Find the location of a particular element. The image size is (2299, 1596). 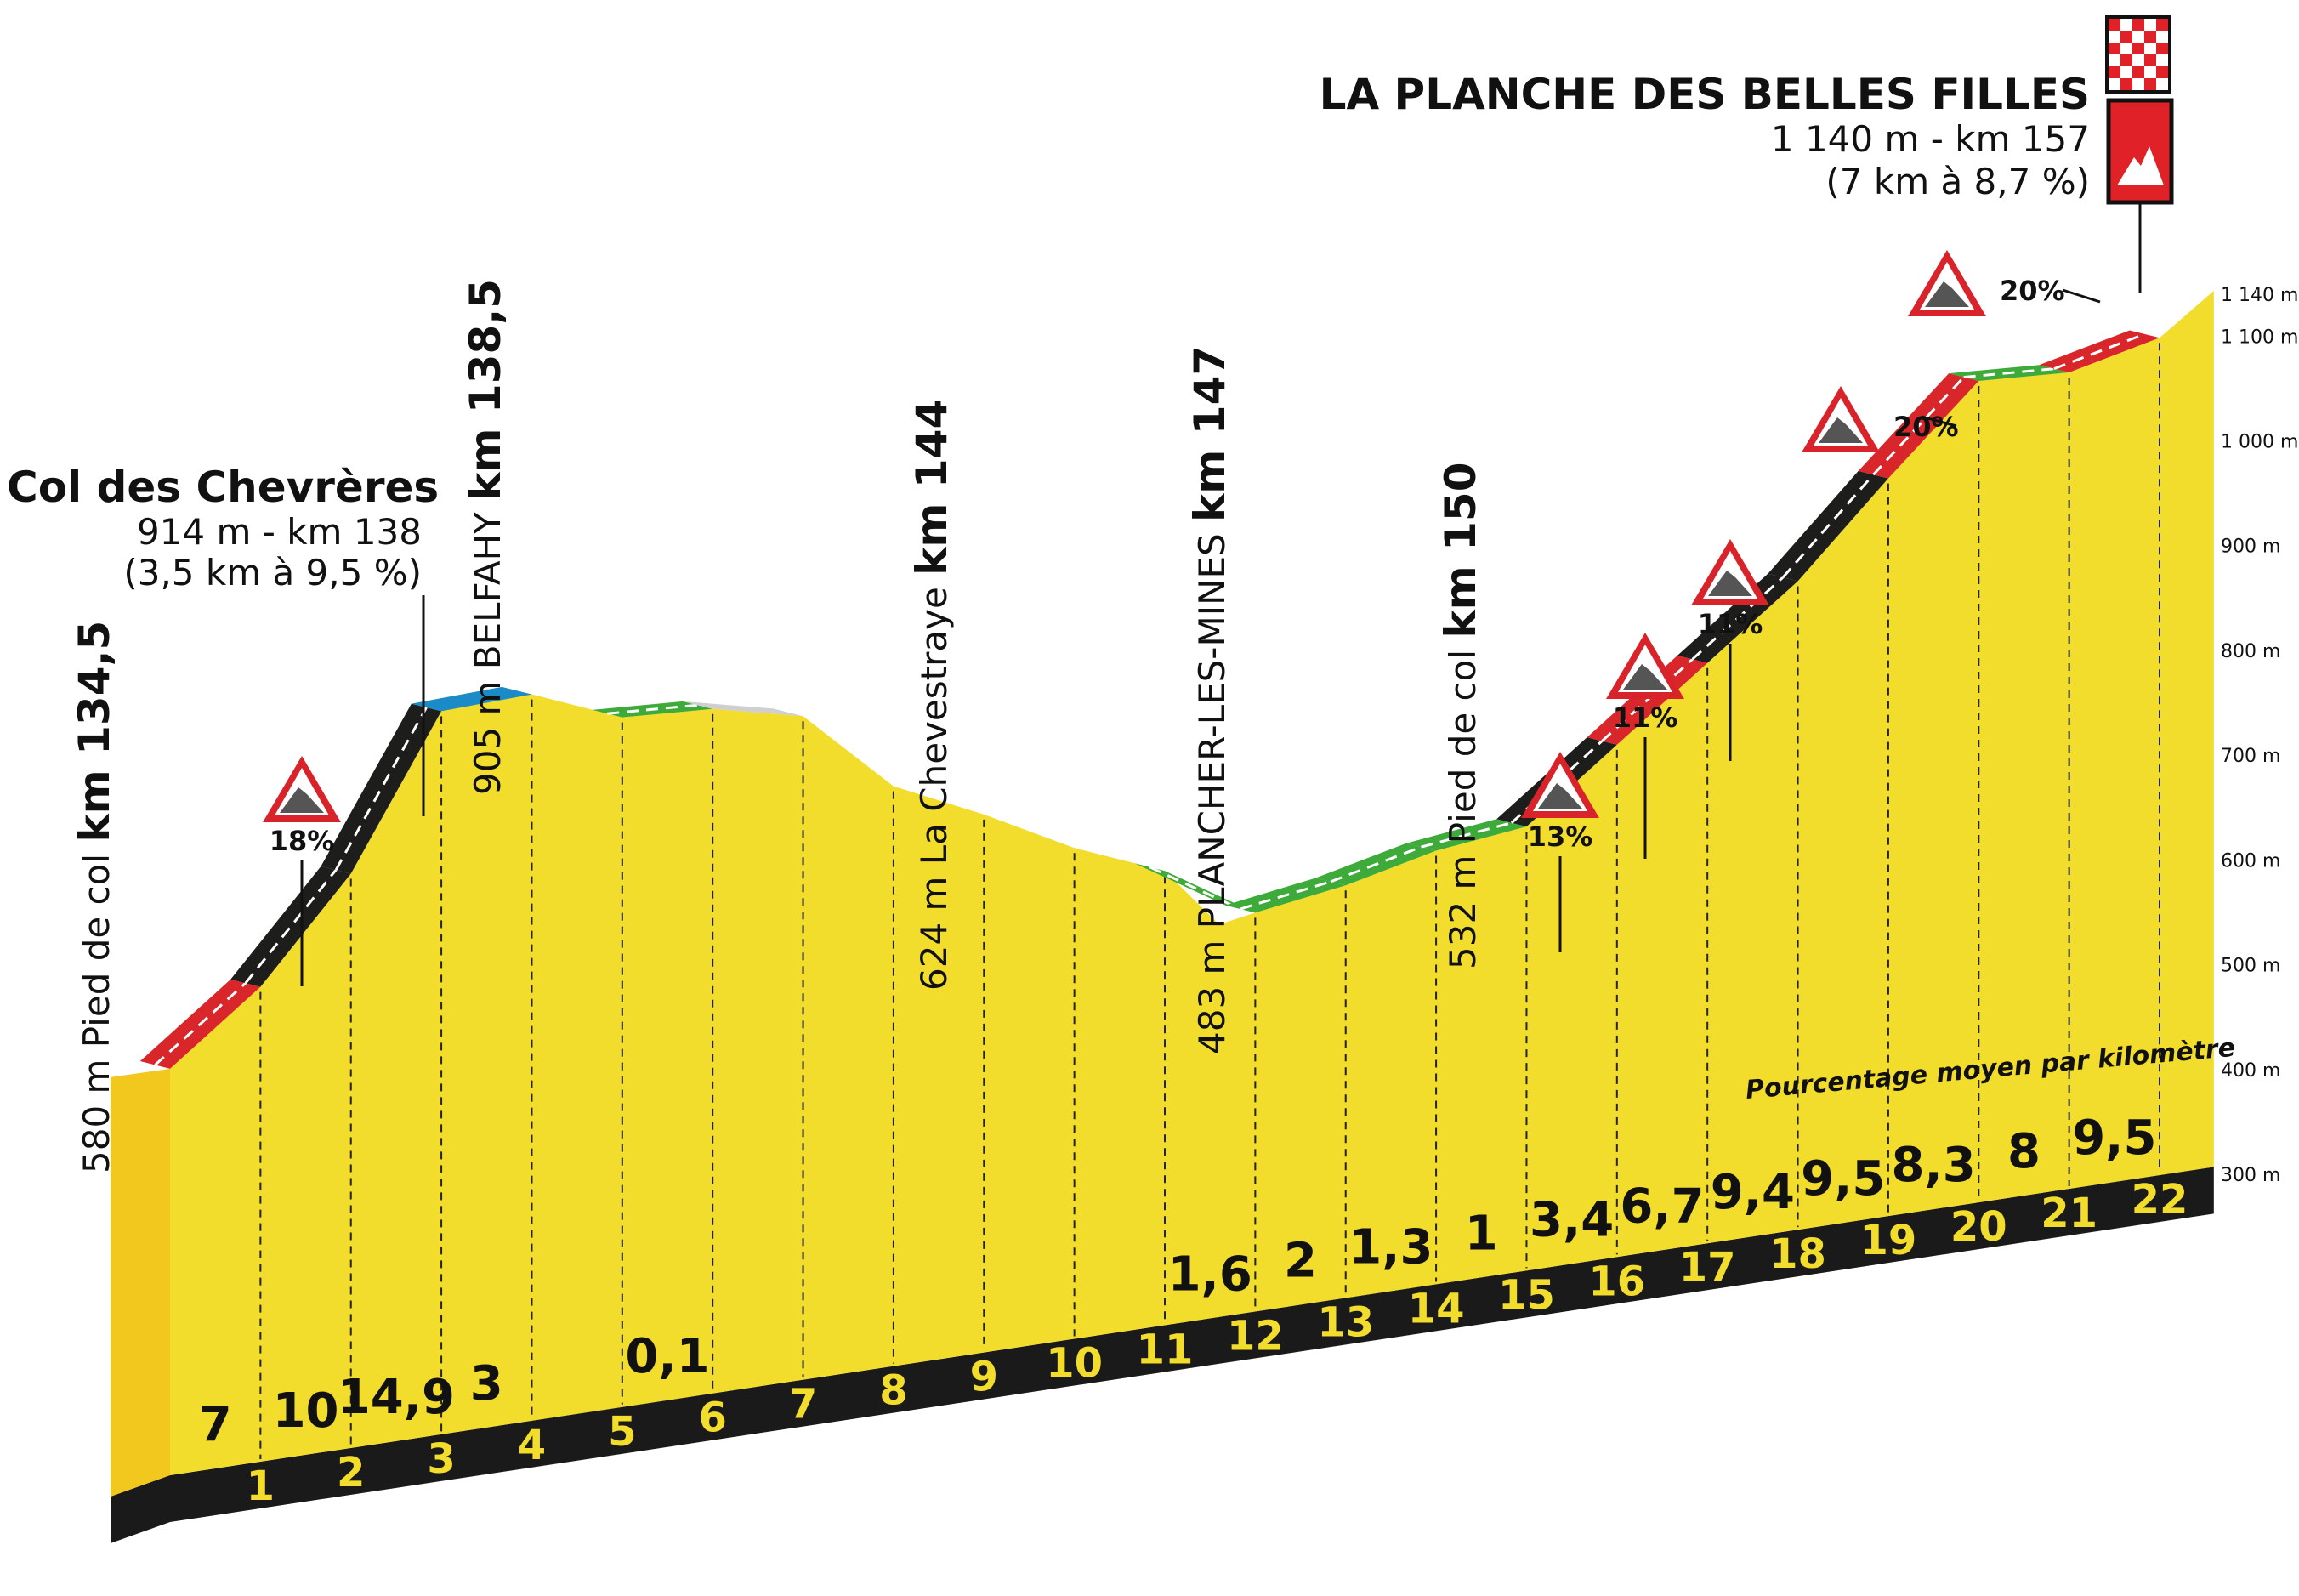

waypoint-name: 532 m Pied de col is located at coordinates (1463, 804).